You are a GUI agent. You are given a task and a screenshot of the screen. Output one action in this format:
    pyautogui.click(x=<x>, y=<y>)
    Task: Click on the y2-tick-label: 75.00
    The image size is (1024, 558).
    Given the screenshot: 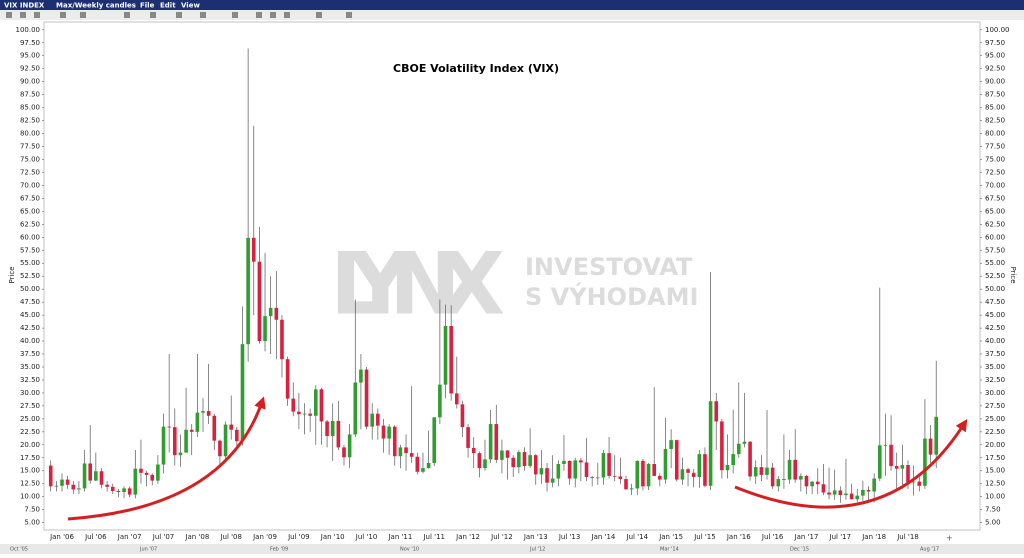 What is the action you would take?
    pyautogui.click(x=995, y=159)
    